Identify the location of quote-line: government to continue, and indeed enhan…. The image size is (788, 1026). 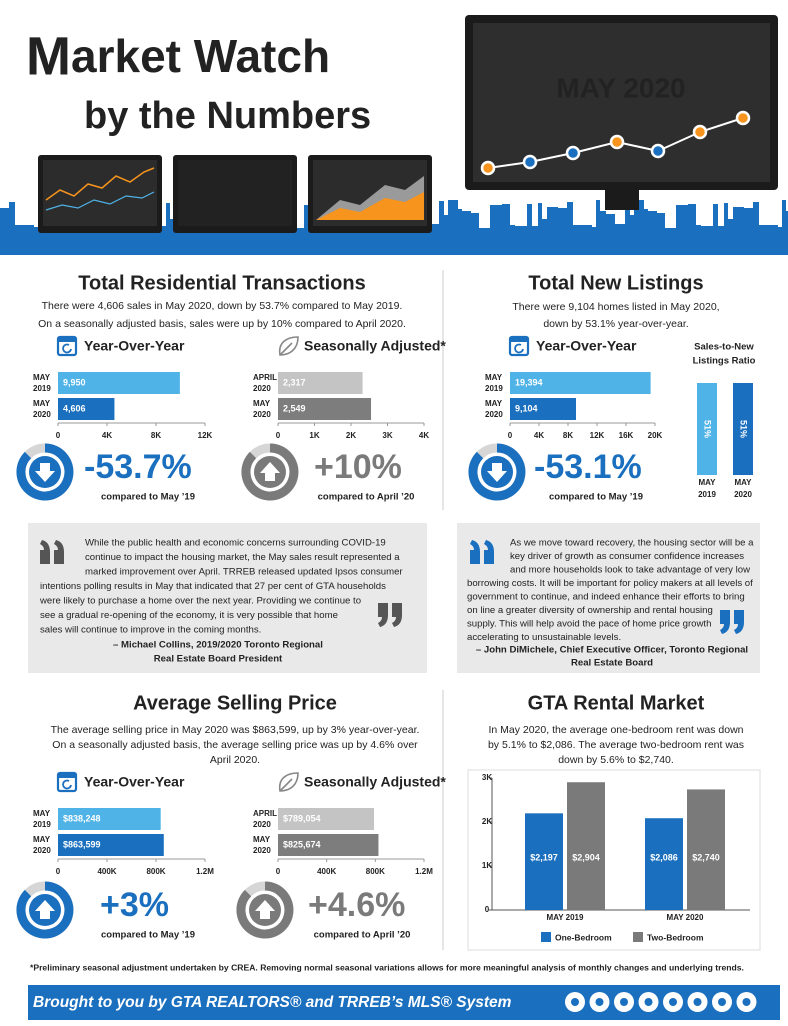
(606, 597).